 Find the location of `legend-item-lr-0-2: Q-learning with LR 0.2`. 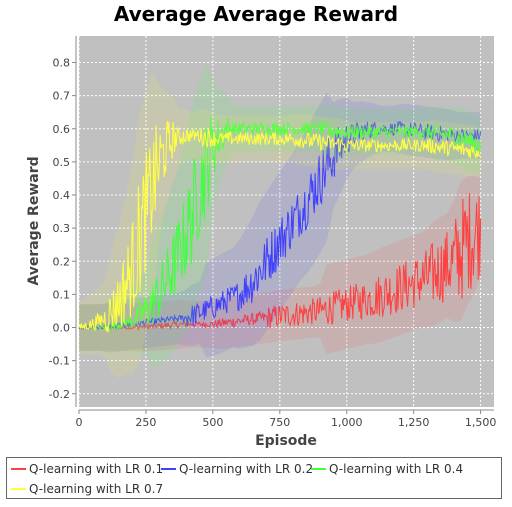

legend-item-lr-0-2: Q-learning with LR 0.2 is located at coordinates (237, 469).